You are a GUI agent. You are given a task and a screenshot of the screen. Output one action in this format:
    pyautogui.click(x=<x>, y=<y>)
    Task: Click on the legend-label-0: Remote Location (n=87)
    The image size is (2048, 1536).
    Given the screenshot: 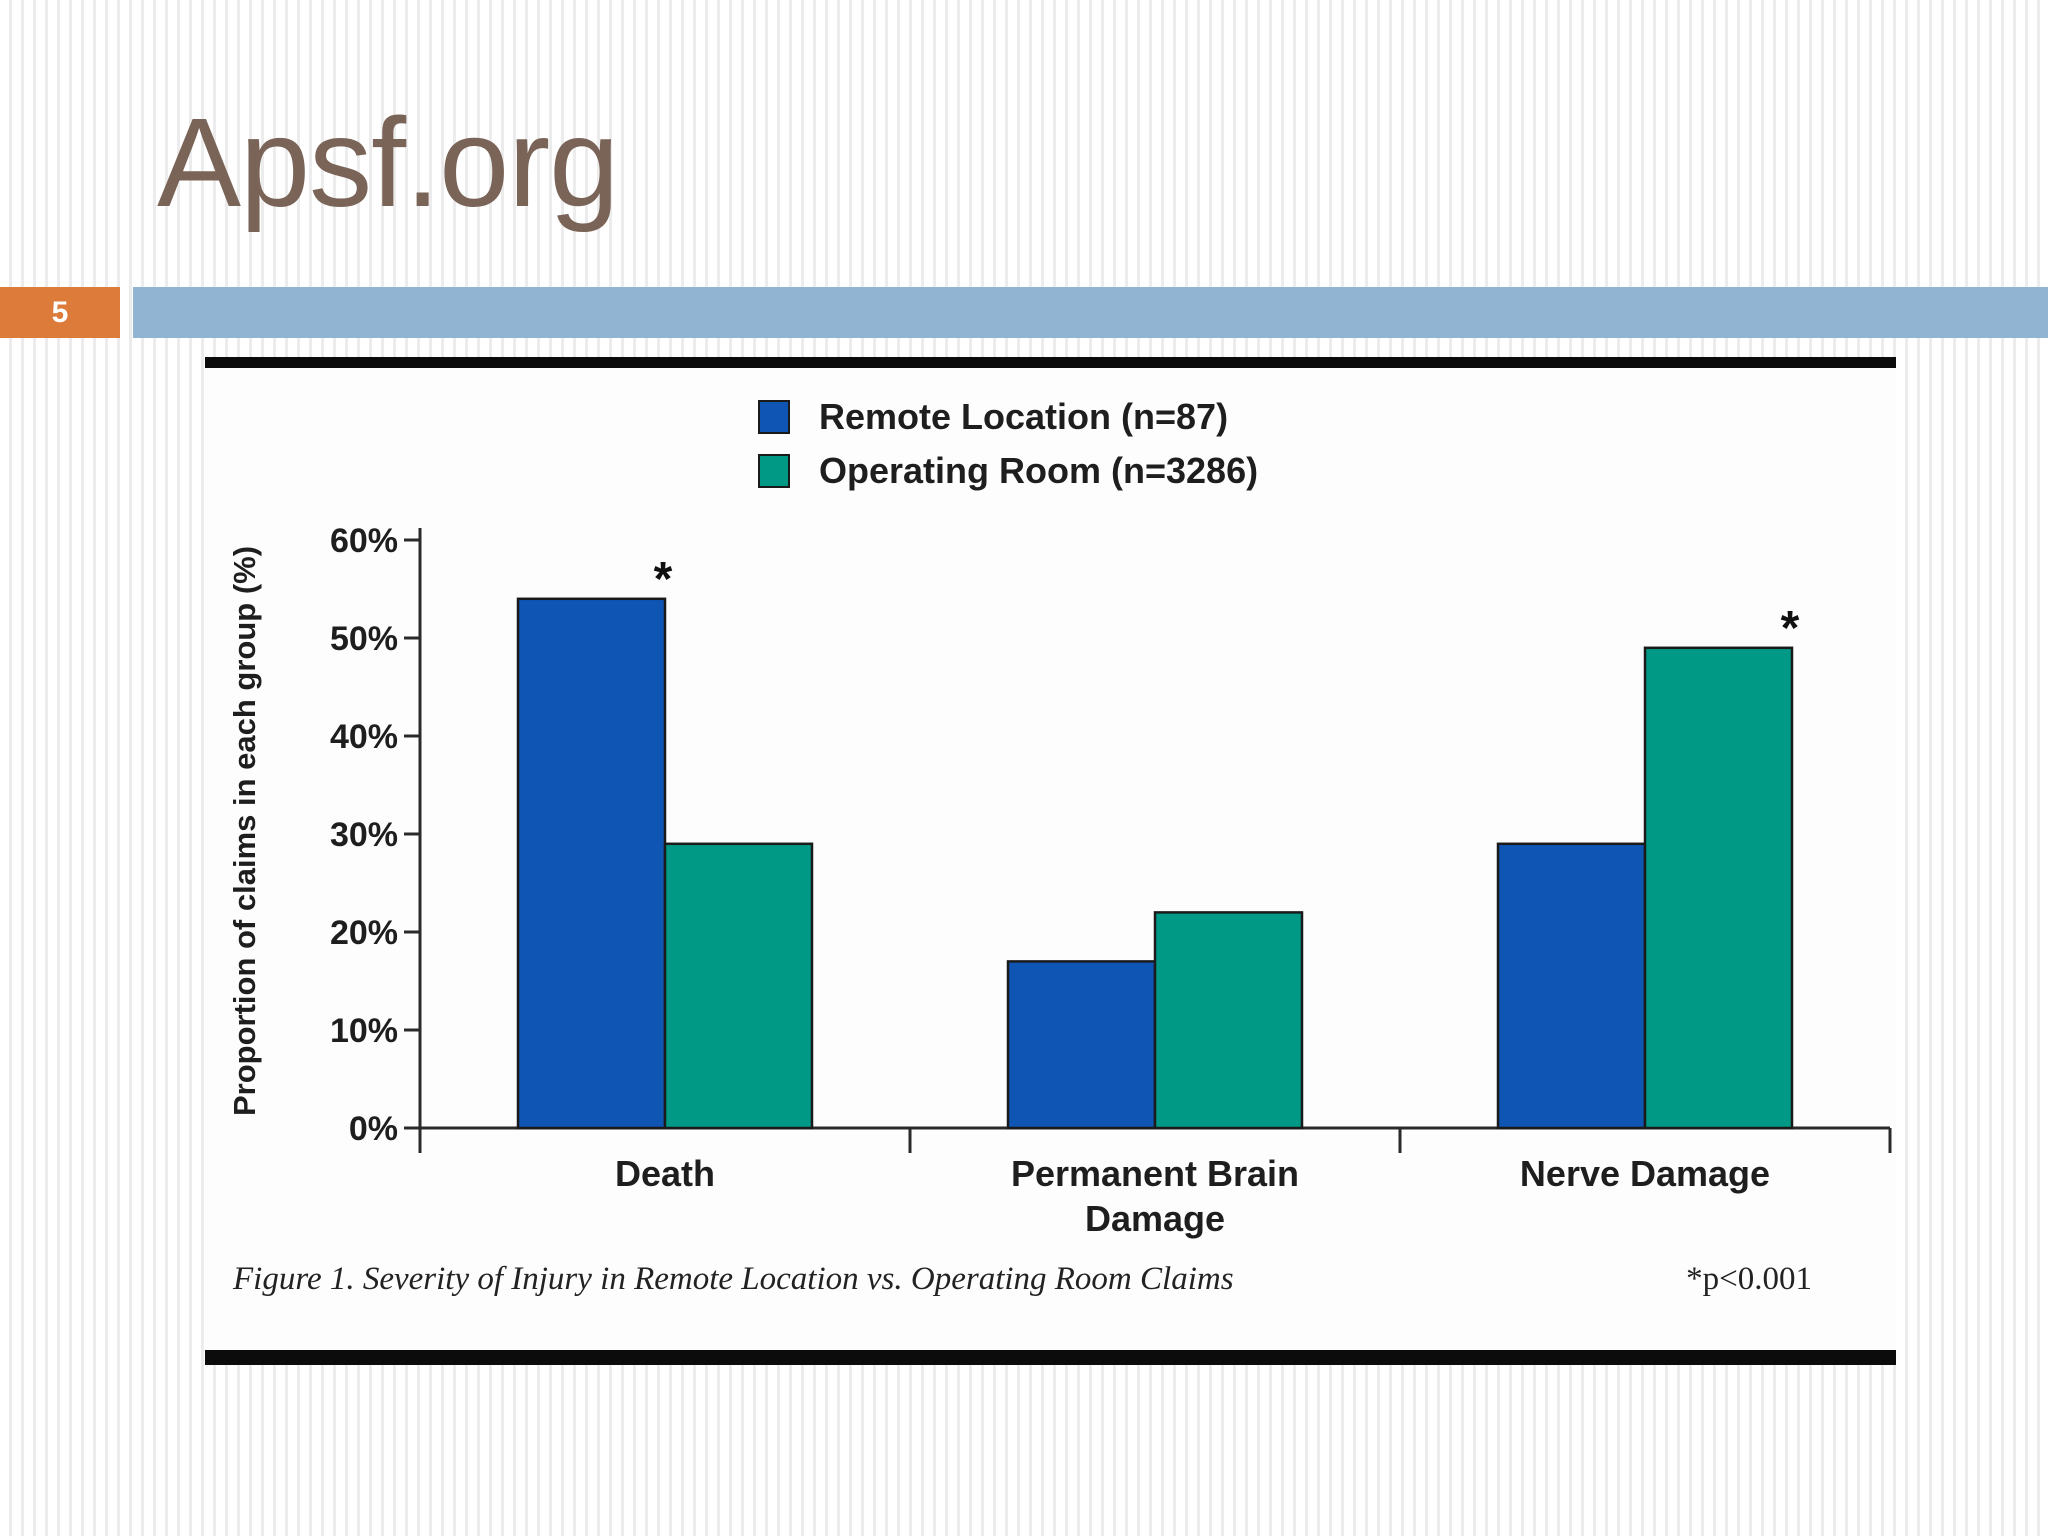 What is the action you would take?
    pyautogui.click(x=1023, y=416)
    